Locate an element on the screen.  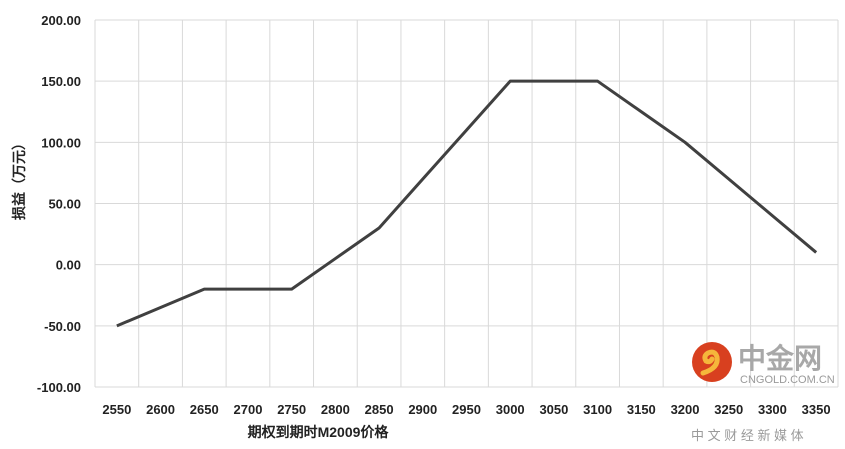
x-tick-label: 3100 is located at coordinates (597, 409).